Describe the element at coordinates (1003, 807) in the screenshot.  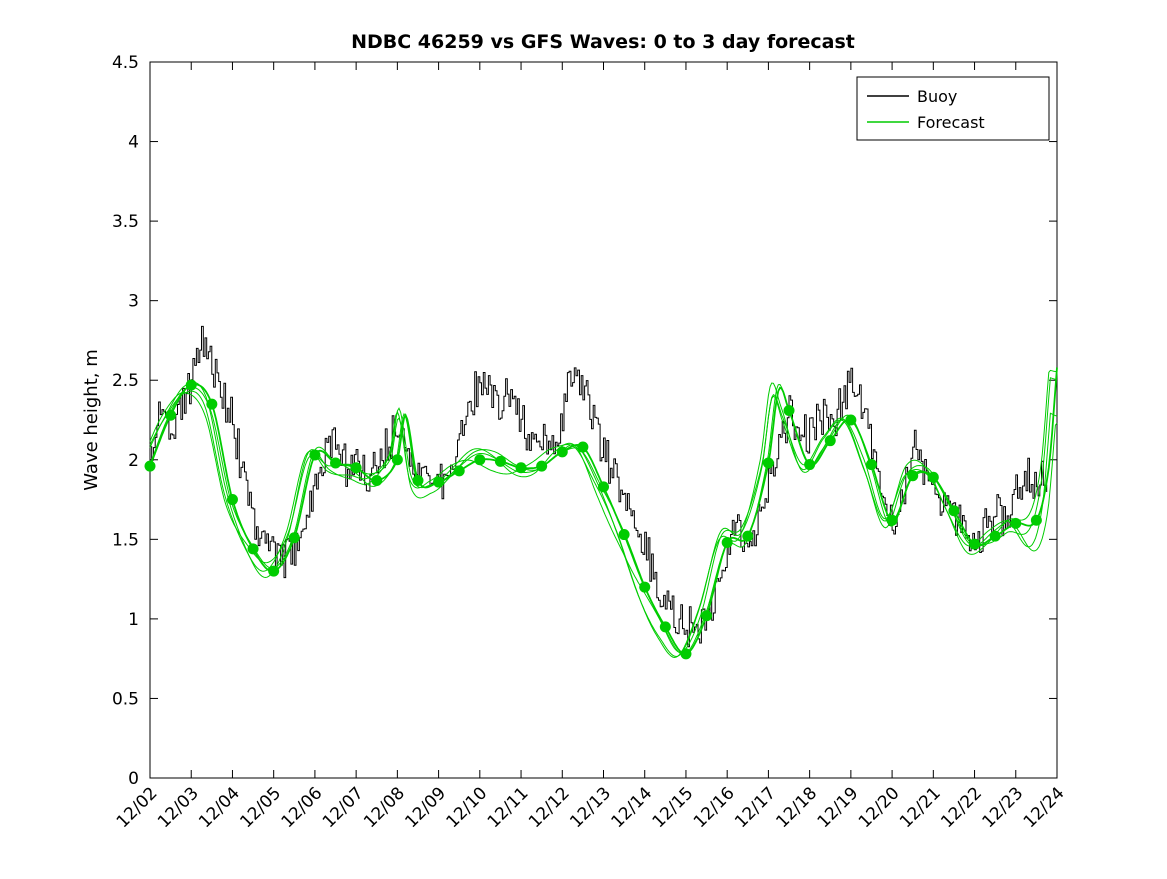
I see `x-tick-label: 12/23` at that location.